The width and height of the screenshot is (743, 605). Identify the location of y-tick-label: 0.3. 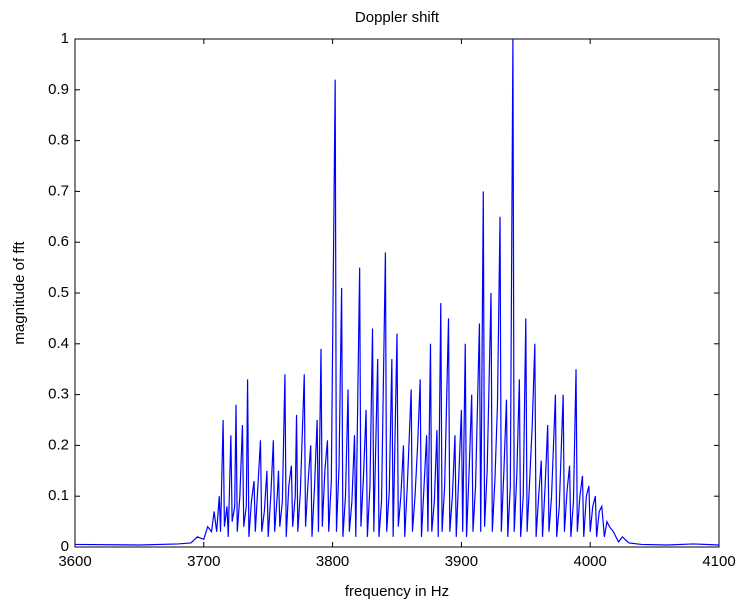
(58, 394).